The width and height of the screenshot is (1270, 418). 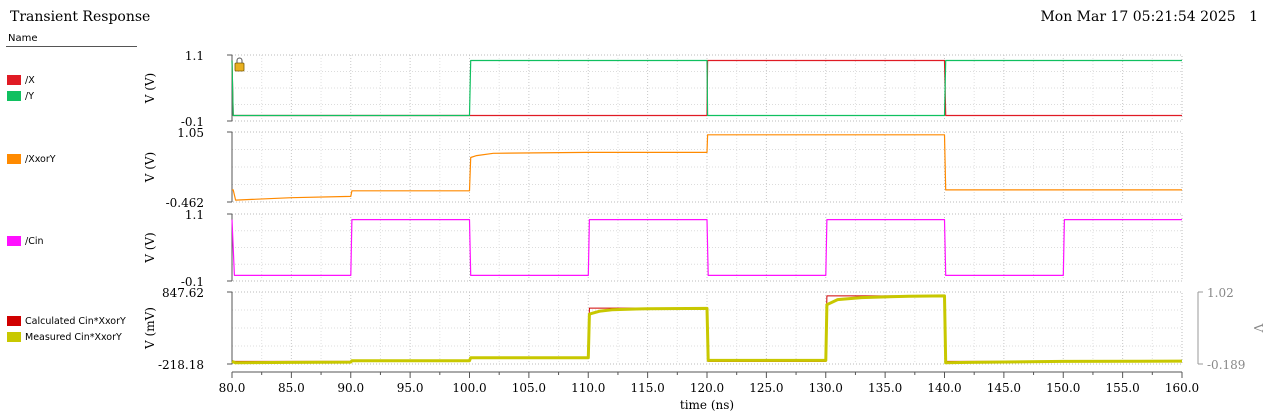 What do you see at coordinates (239, 67) in the screenshot?
I see `lock-icon` at bounding box center [239, 67].